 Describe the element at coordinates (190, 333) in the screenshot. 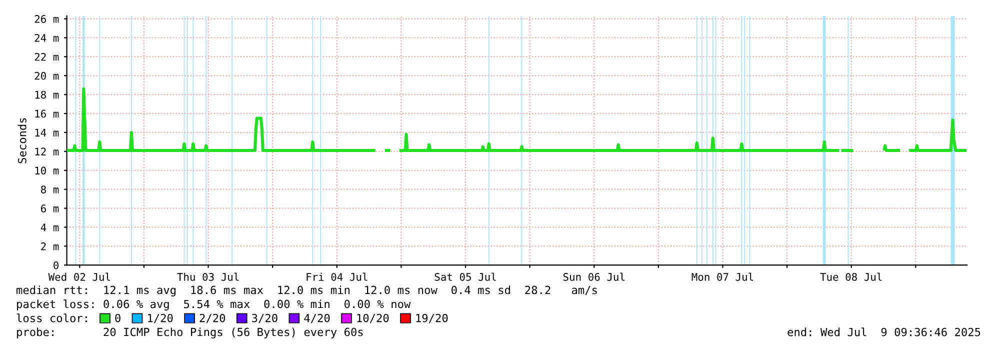

I see `text: probe: 20 ICMP Echo Pings (56 Bytes) every 60s` at that location.